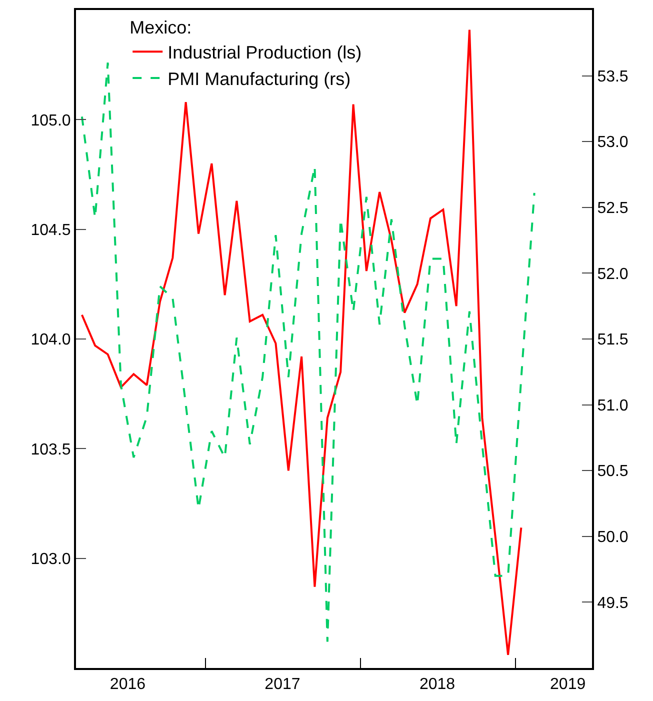  I want to click on y-tick-label: 105.0, so click(50, 121).